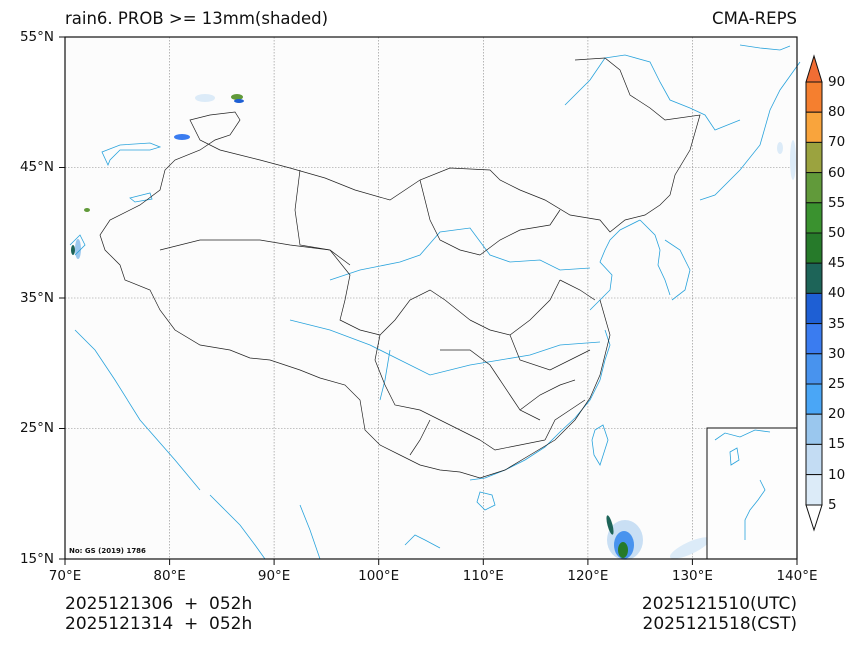 The image size is (860, 647). I want to click on colorbar-label-5: 5, so click(832, 505).